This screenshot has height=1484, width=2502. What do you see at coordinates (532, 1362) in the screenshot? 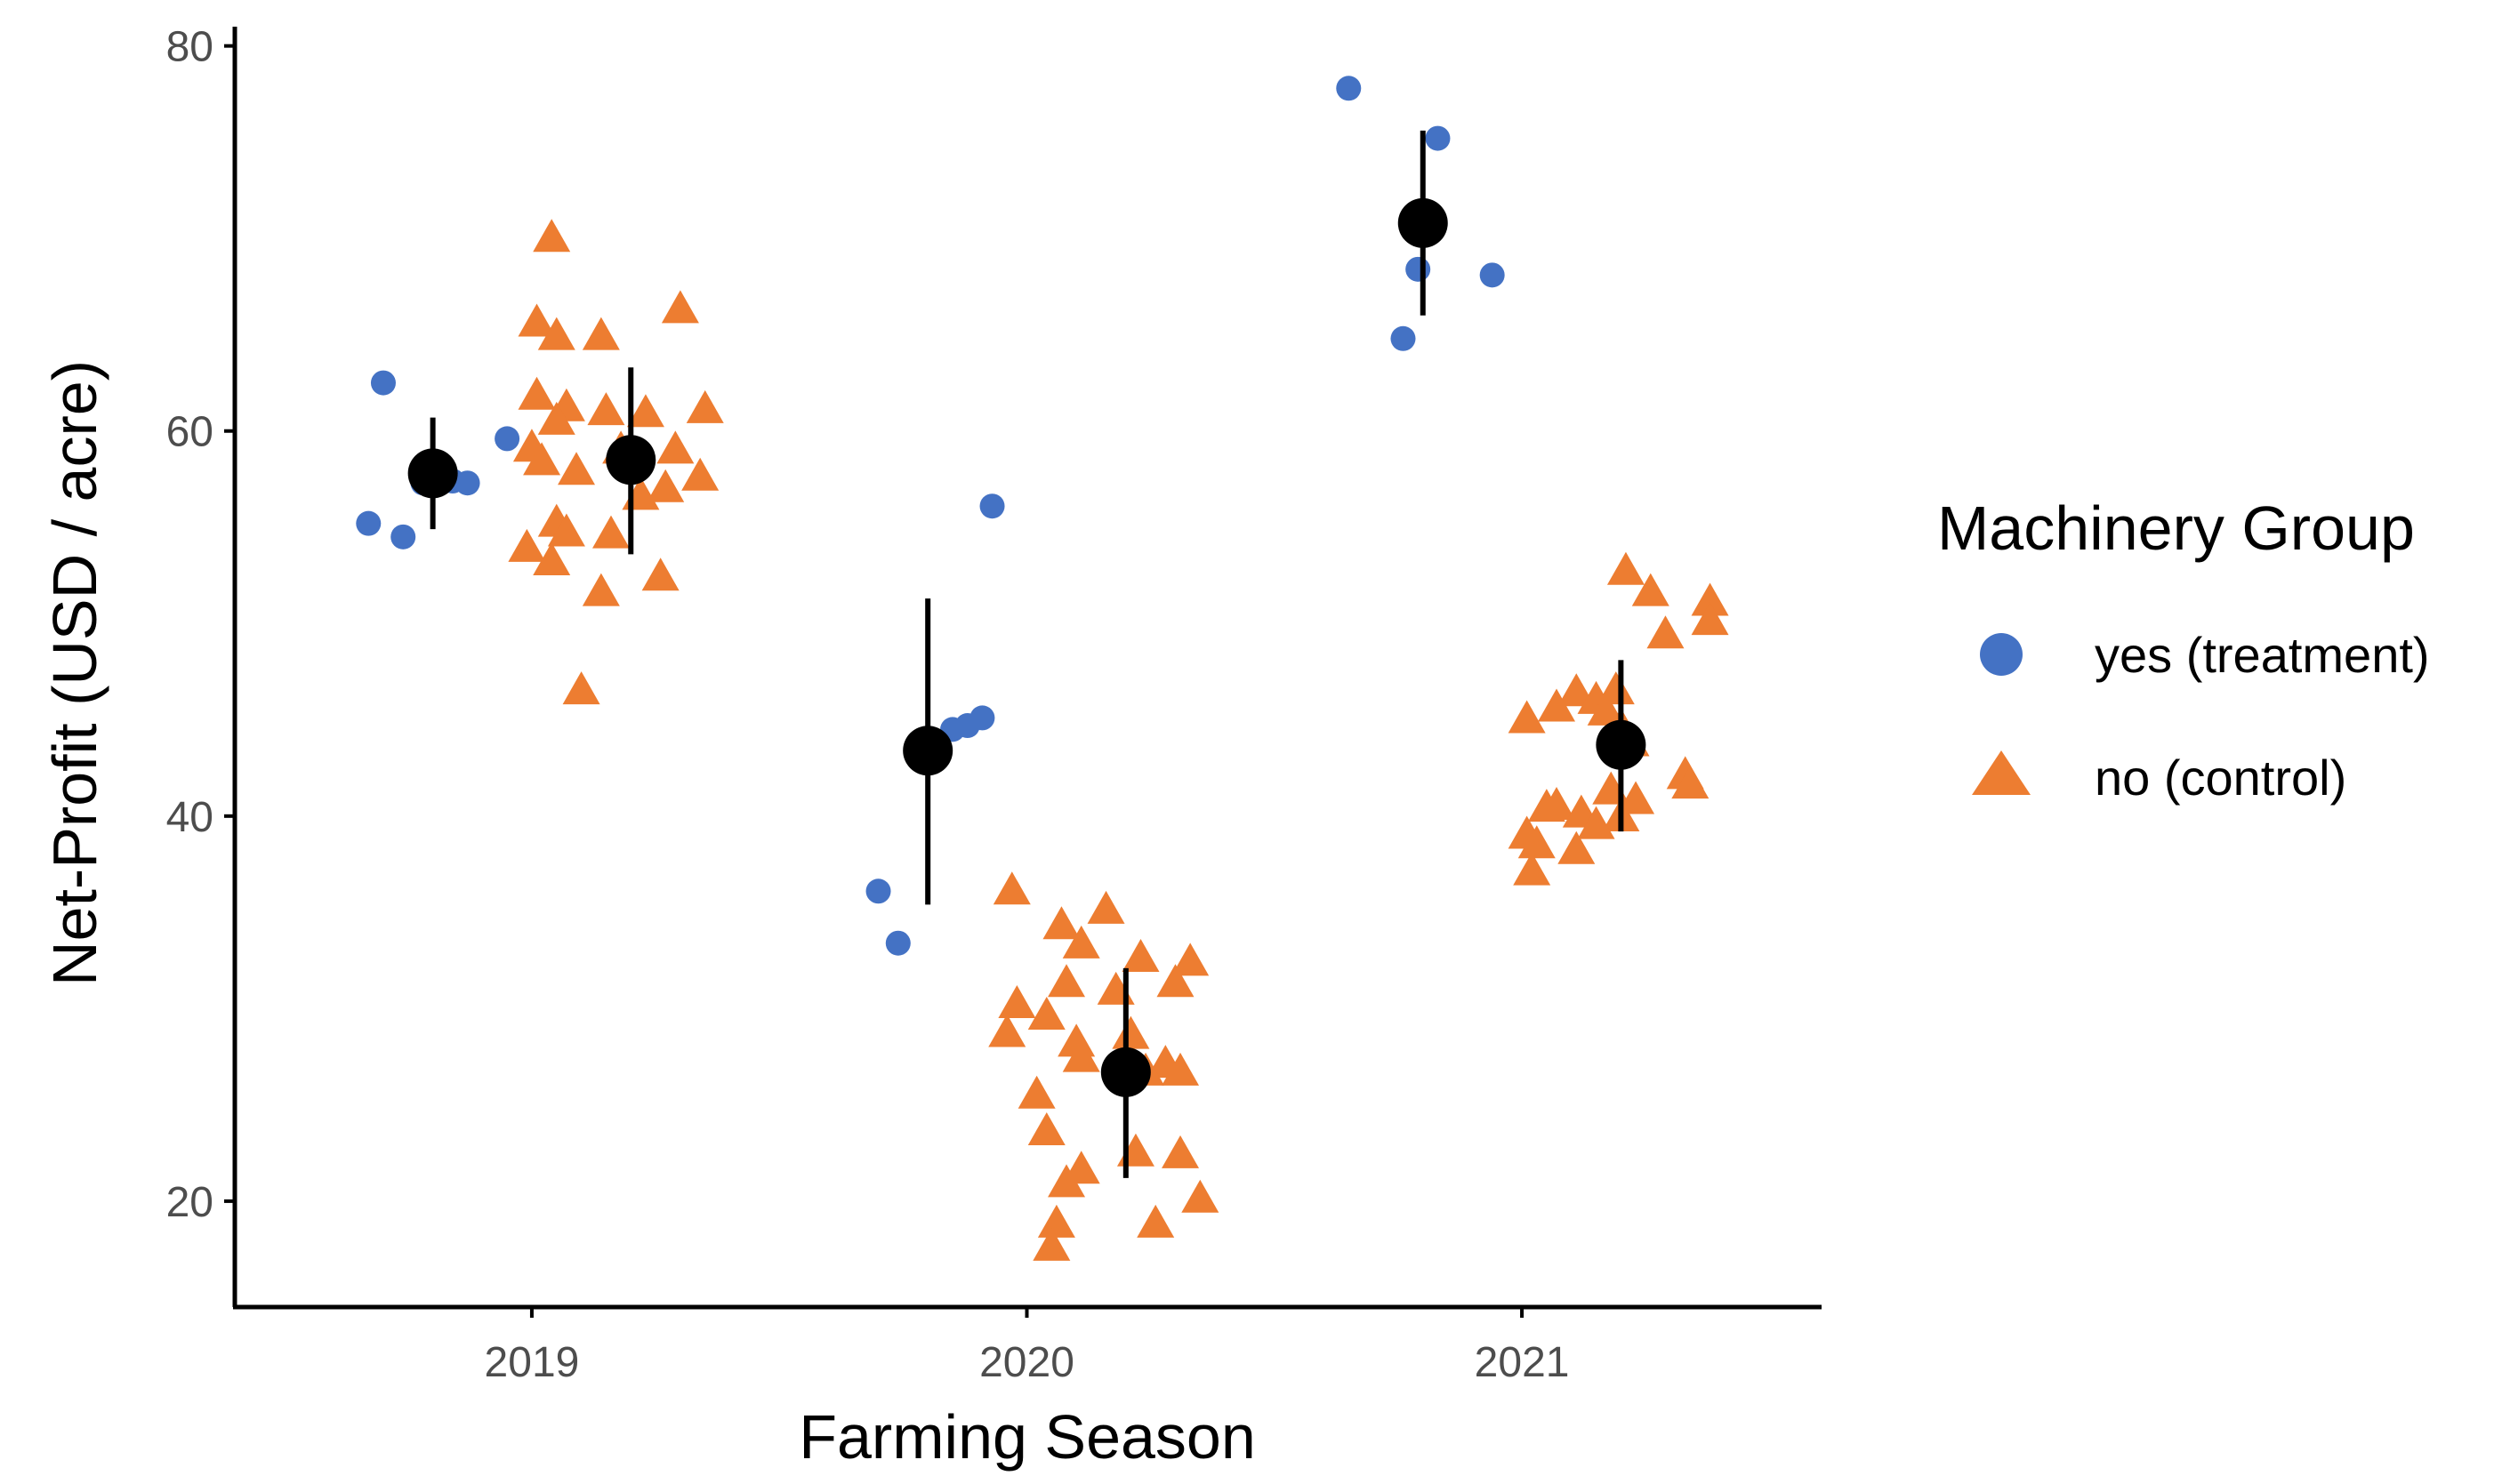
I see `x-tick-label: 2019` at bounding box center [532, 1362].